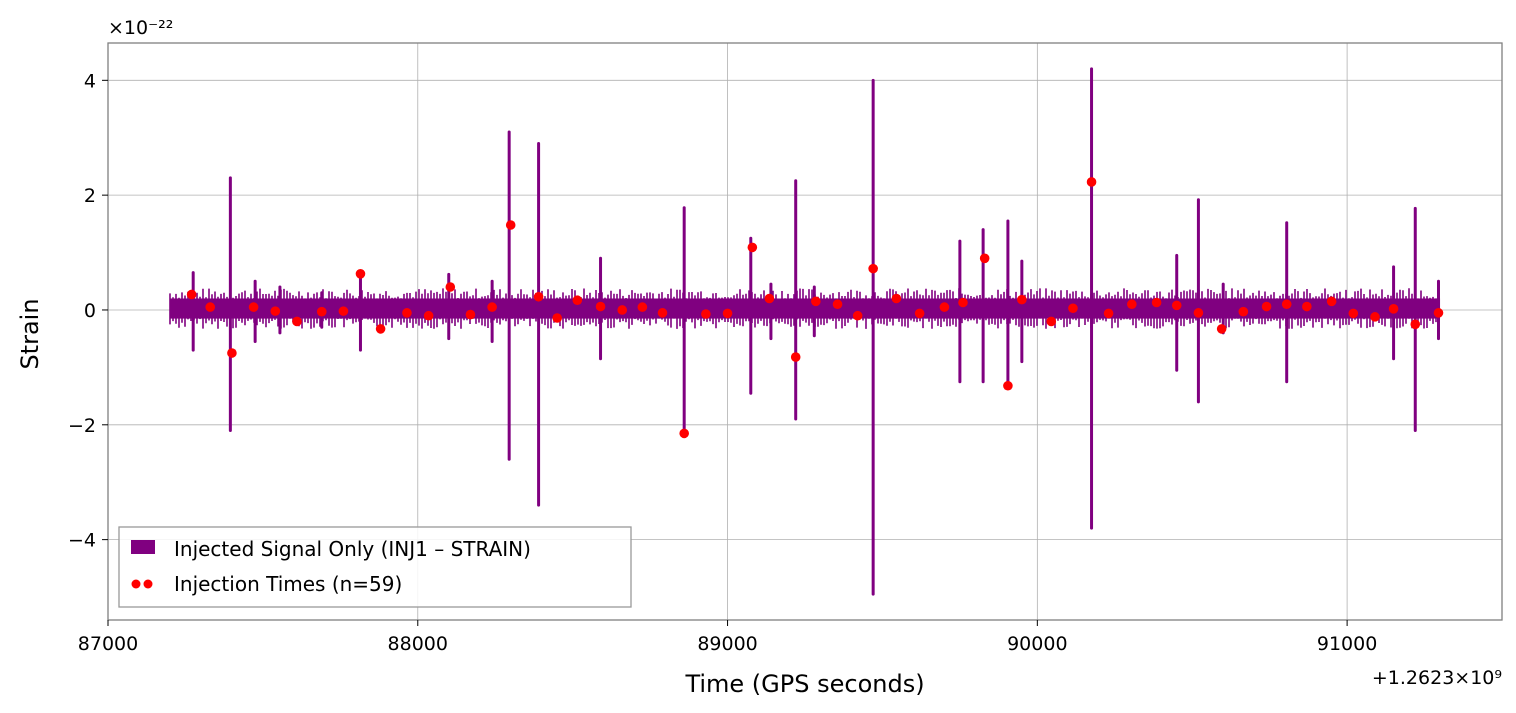 The height and width of the screenshot is (713, 1516). What do you see at coordinates (1437, 678) in the screenshot?
I see `x-offset-label: +1.2623×10⁹` at bounding box center [1437, 678].